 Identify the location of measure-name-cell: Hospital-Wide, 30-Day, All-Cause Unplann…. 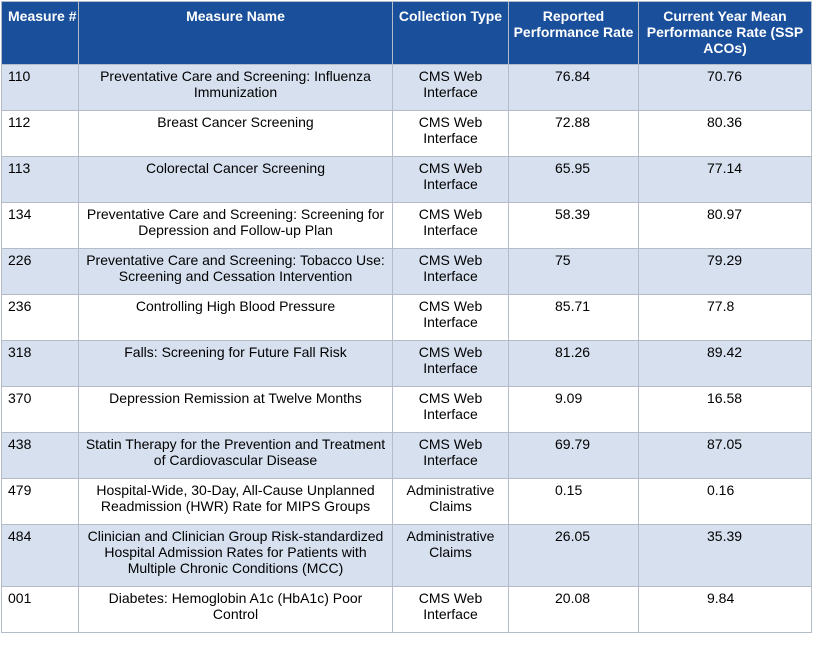
(235, 501).